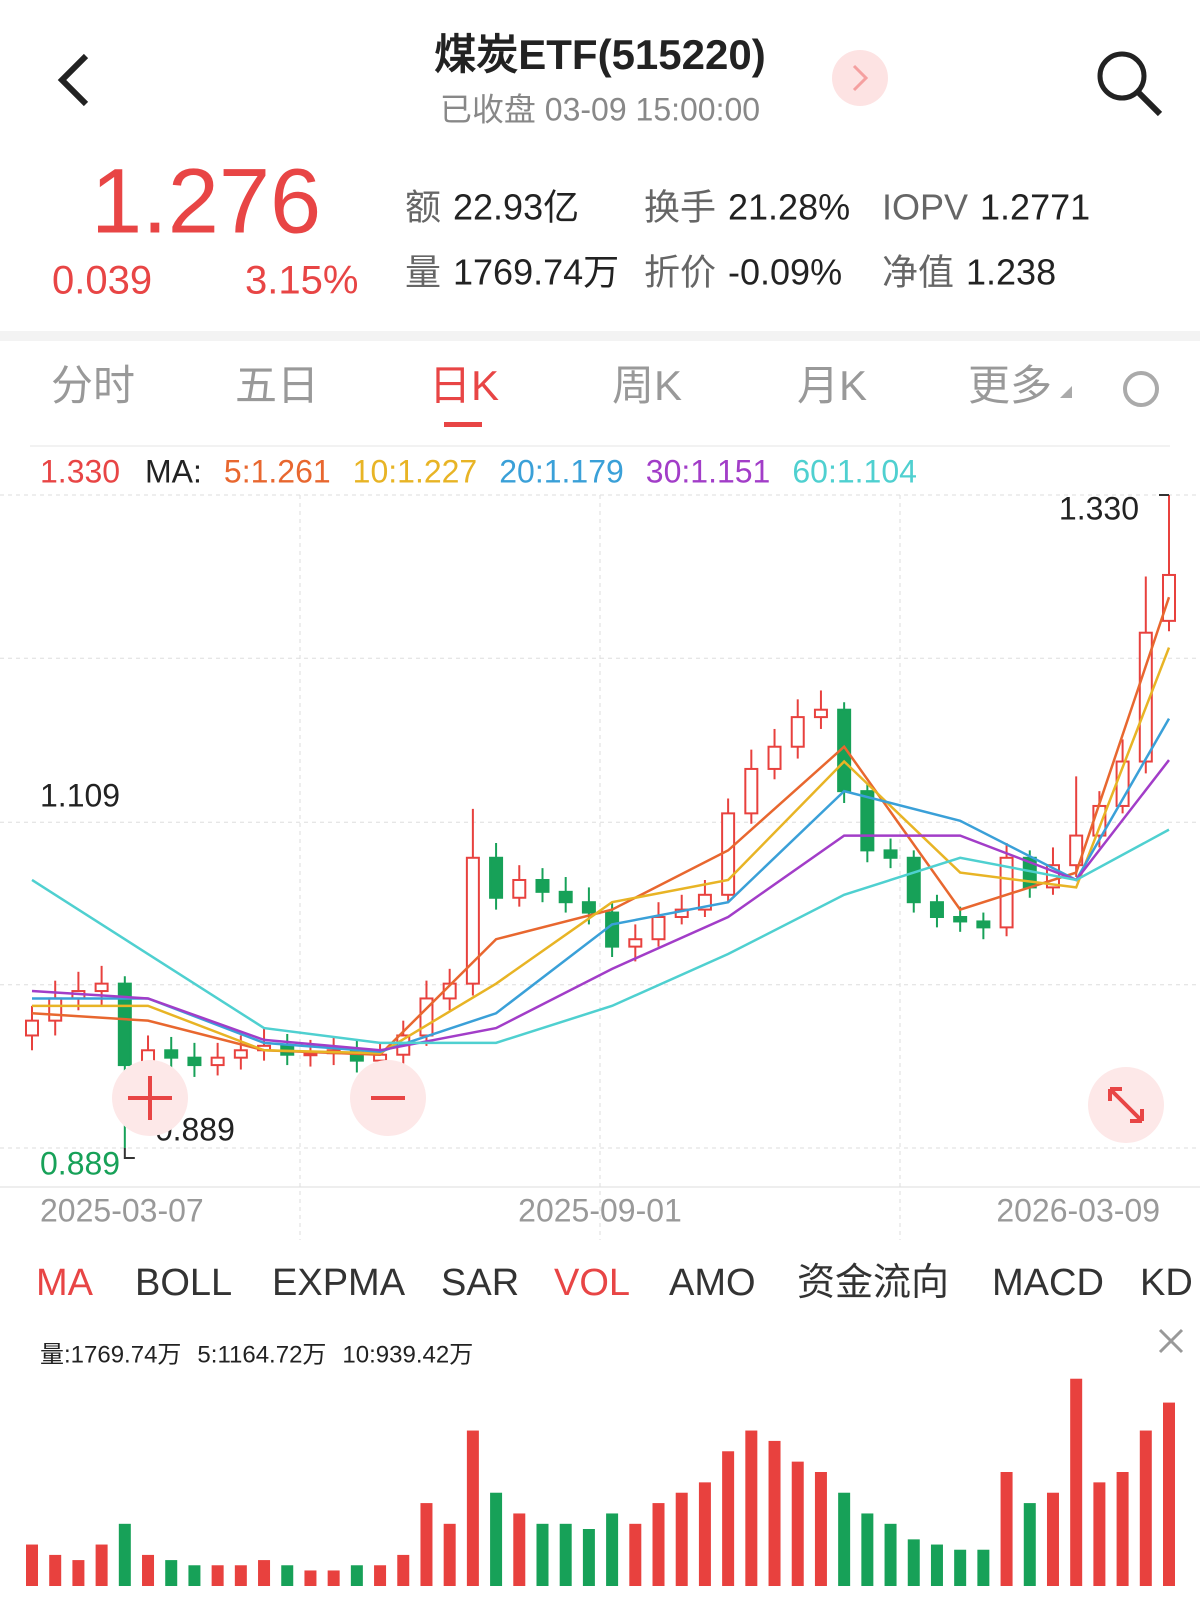  What do you see at coordinates (1171, 1341) in the screenshot?
I see `close-volume` at bounding box center [1171, 1341].